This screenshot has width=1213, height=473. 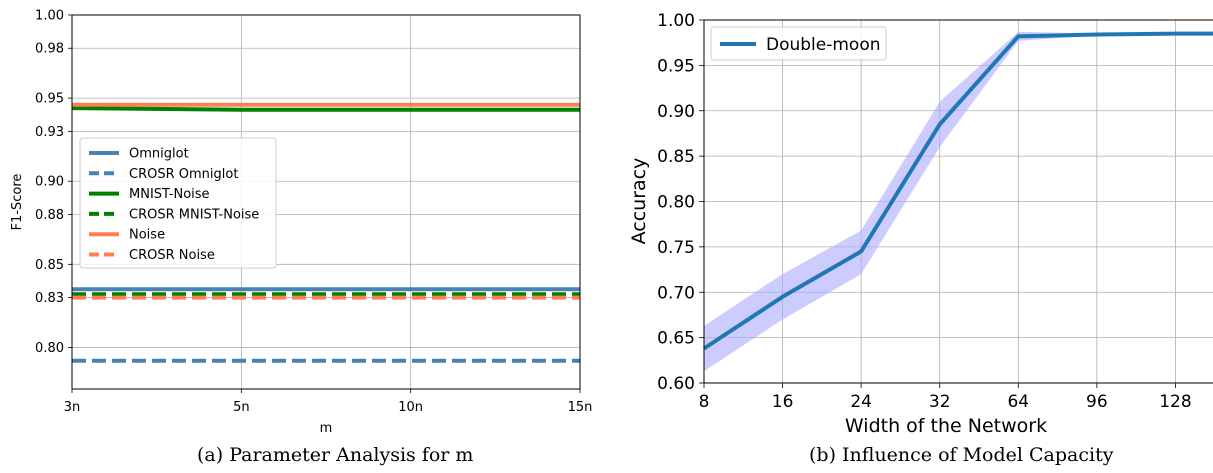 I want to click on x-tick-label: 128, so click(x=1175, y=402).